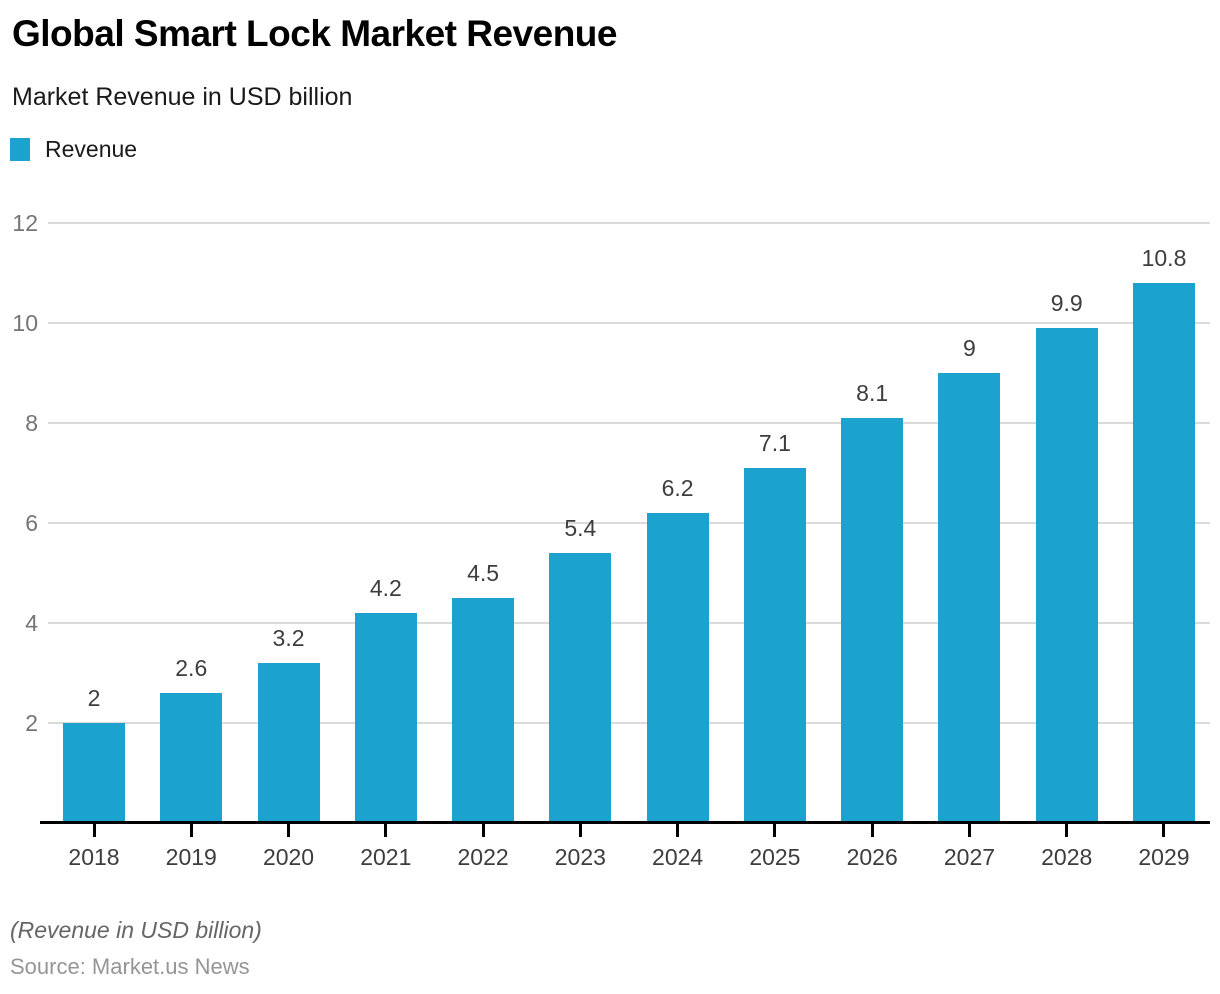  What do you see at coordinates (1066, 303) in the screenshot?
I see `value-label-2028: 9.9` at bounding box center [1066, 303].